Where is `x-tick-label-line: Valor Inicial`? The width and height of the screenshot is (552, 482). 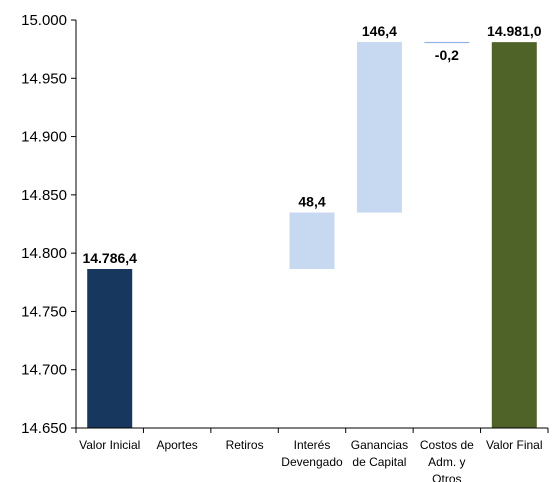 x-tick-label-line: Valor Inicial is located at coordinates (109, 445).